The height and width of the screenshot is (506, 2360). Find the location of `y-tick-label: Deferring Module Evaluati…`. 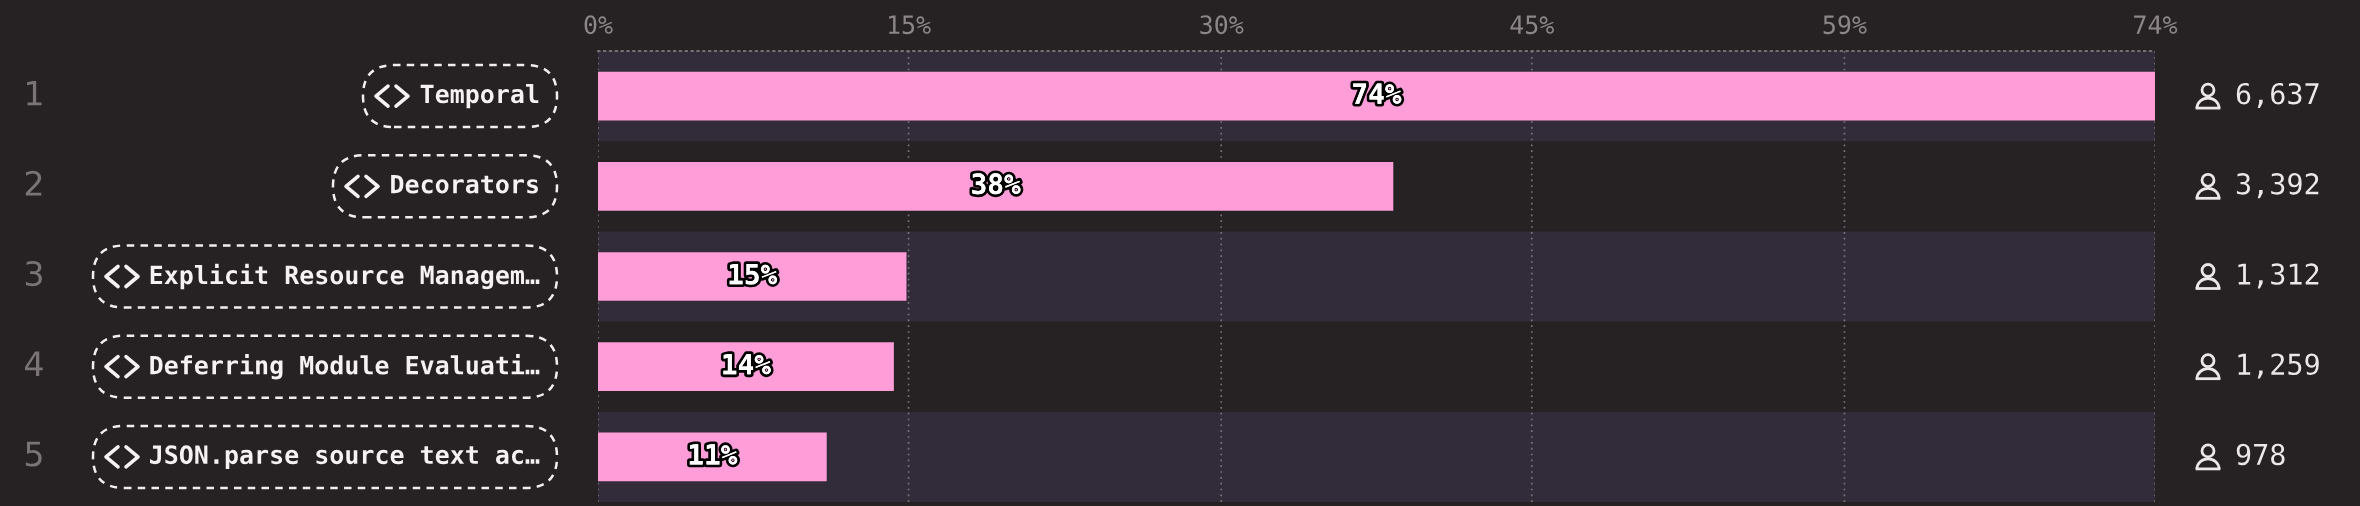

y-tick-label: Deferring Module Evaluati… is located at coordinates (345, 366).